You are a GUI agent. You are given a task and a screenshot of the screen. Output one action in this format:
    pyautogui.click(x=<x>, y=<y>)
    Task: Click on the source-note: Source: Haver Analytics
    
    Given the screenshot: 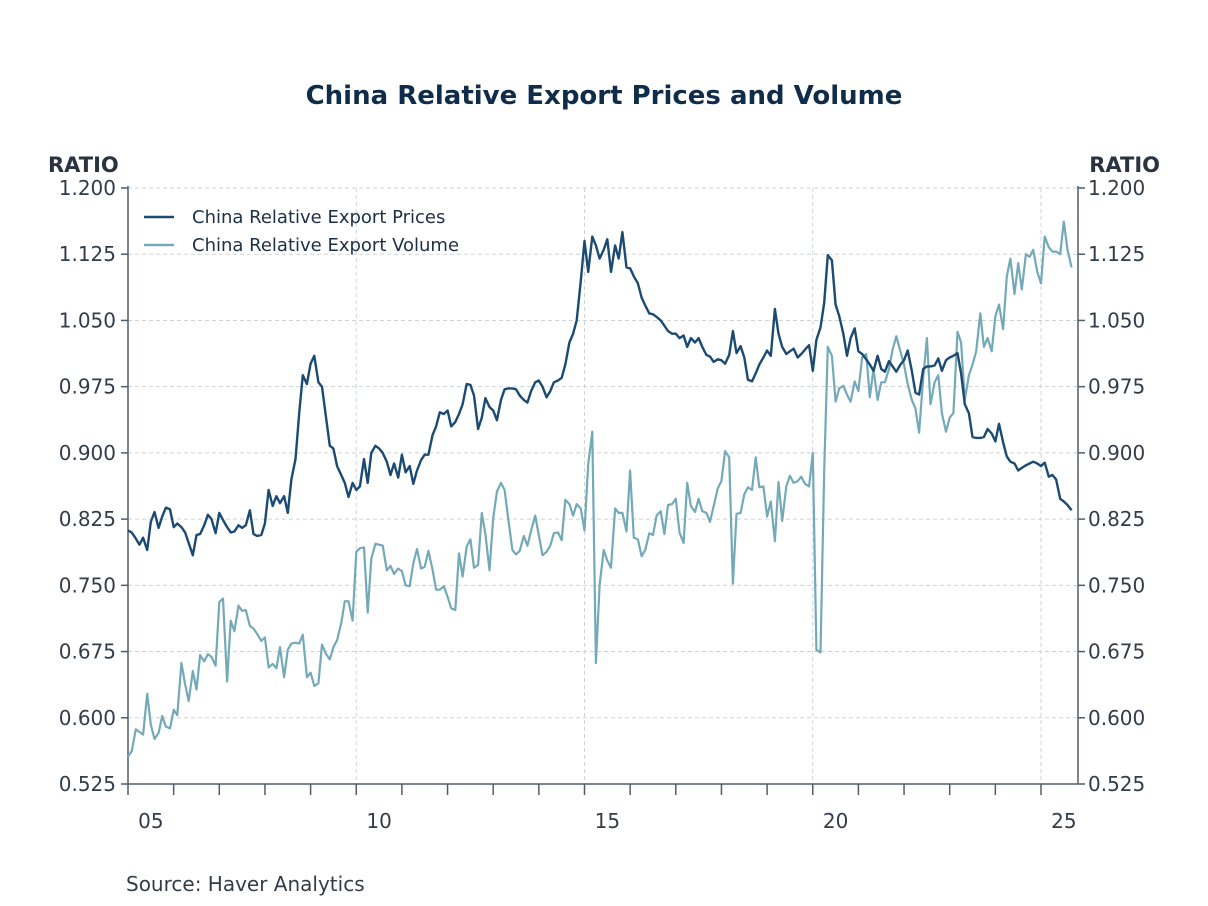 What is the action you would take?
    pyautogui.click(x=245, y=884)
    